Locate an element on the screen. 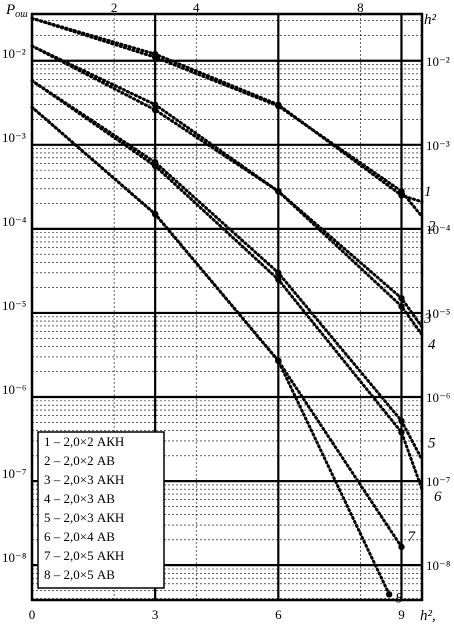  curve-label-8: 8 is located at coordinates (399, 598).